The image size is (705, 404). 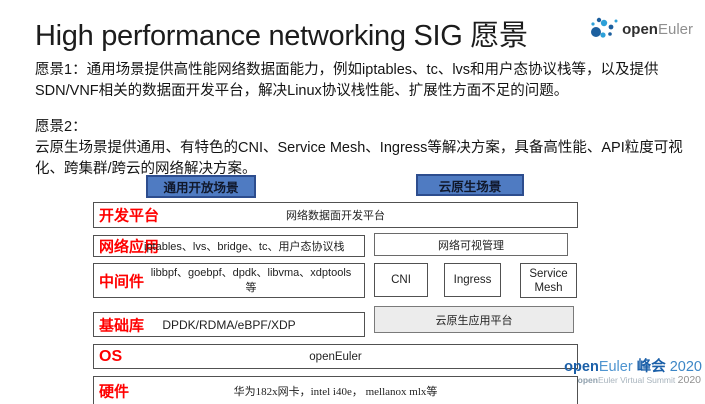 I want to click on os-label: OS, so click(x=111, y=356).